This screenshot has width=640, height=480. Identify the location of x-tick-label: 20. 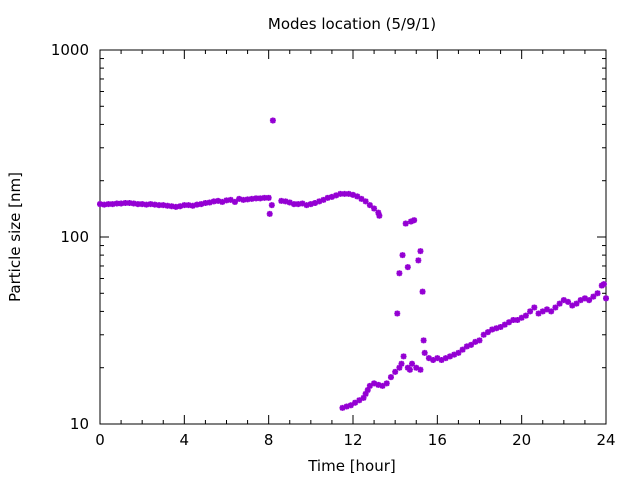
(521, 440).